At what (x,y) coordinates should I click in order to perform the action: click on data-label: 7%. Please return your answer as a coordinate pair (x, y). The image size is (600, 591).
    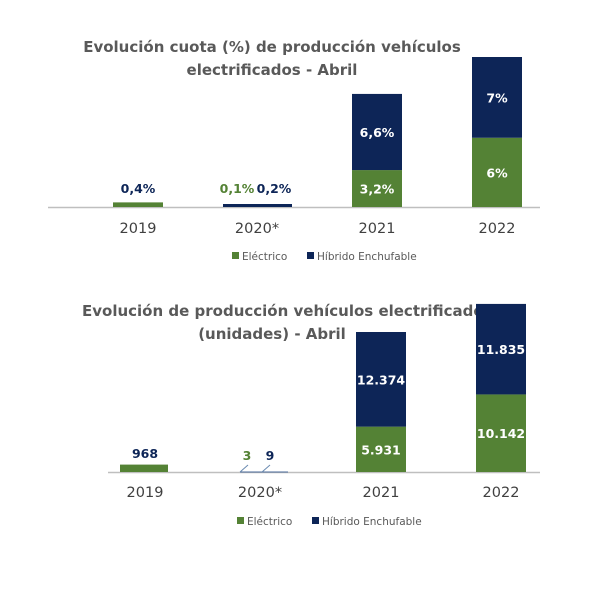
    Looking at the image, I should click on (497, 97).